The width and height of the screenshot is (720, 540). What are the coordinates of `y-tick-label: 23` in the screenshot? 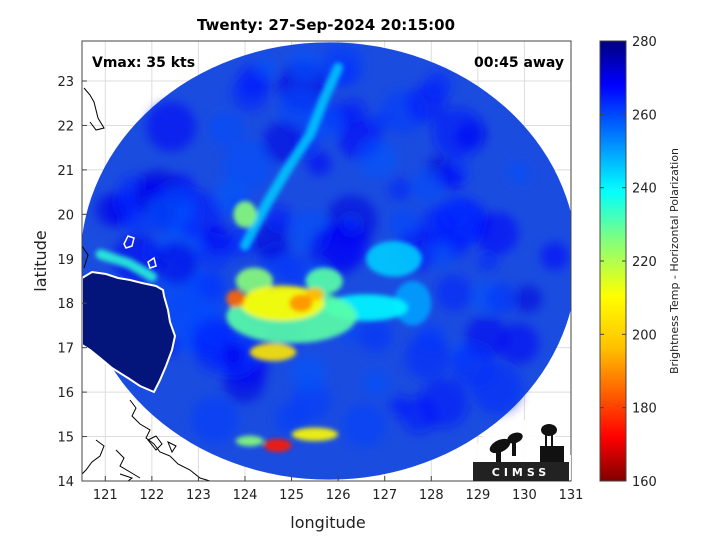 It's located at (65, 82).